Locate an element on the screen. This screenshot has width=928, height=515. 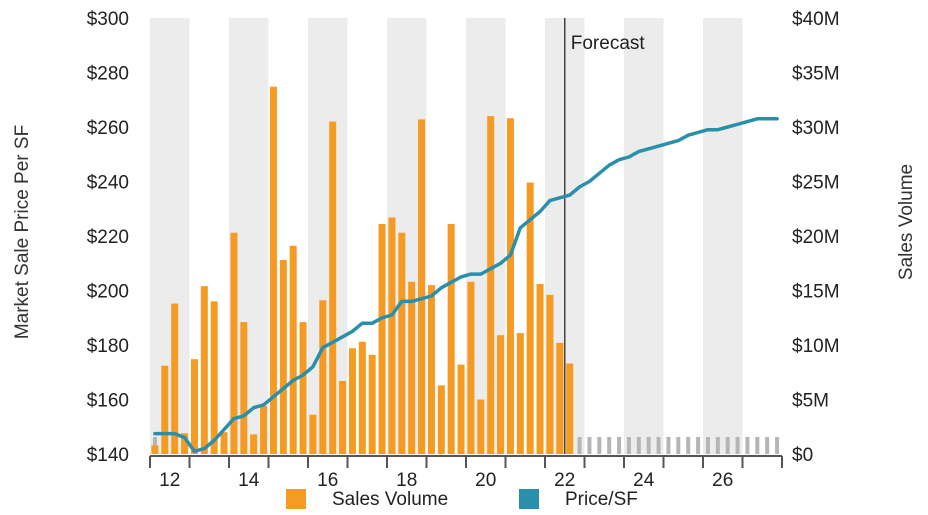
x-tick-label: 26 is located at coordinates (722, 480).